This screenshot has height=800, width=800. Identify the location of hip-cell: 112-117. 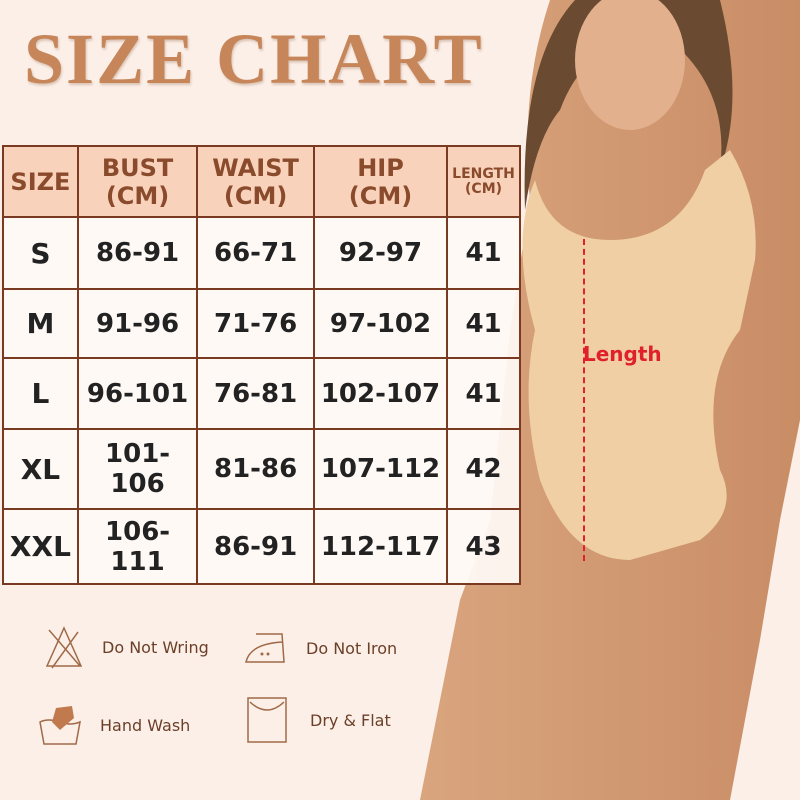
(380, 546).